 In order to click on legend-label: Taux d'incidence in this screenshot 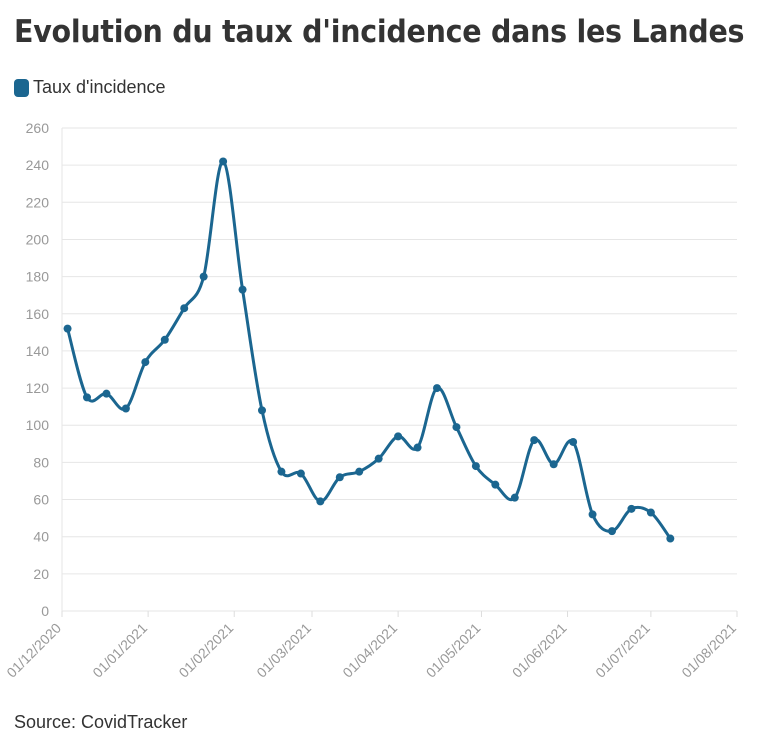, I will do `click(99, 87)`.